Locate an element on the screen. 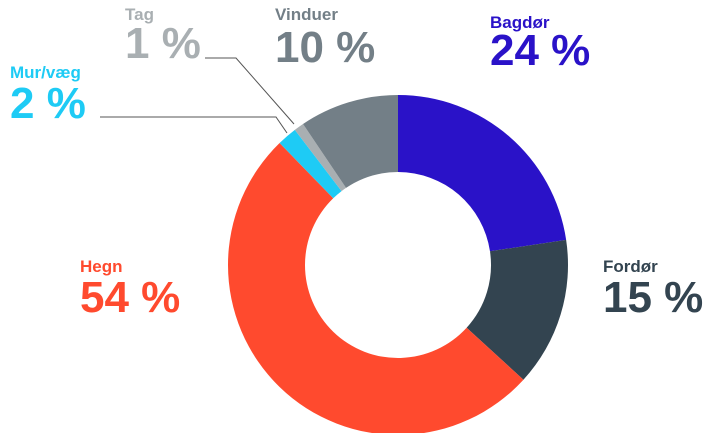 Image resolution: width=708 pixels, height=433 pixels. slice-name: Mur/væg is located at coordinates (45, 72).